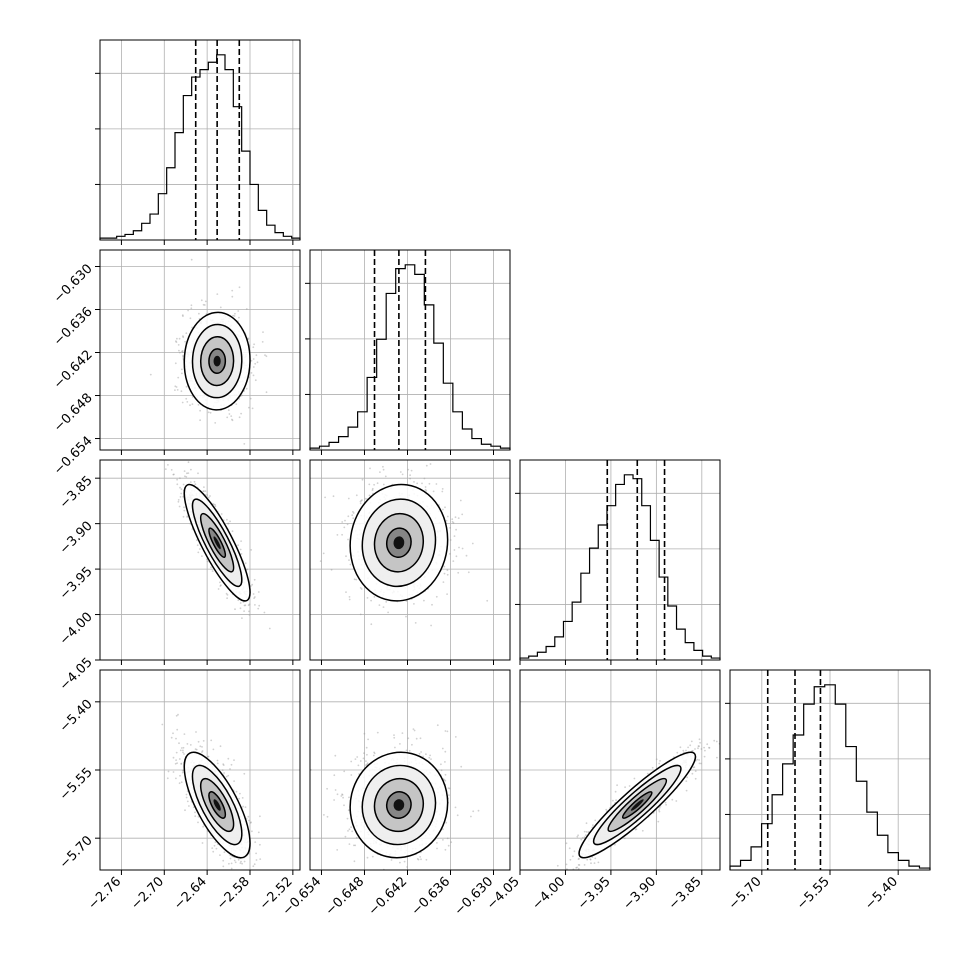  Describe the element at coordinates (410, 770) in the screenshot. I see `panel-frame` at that location.